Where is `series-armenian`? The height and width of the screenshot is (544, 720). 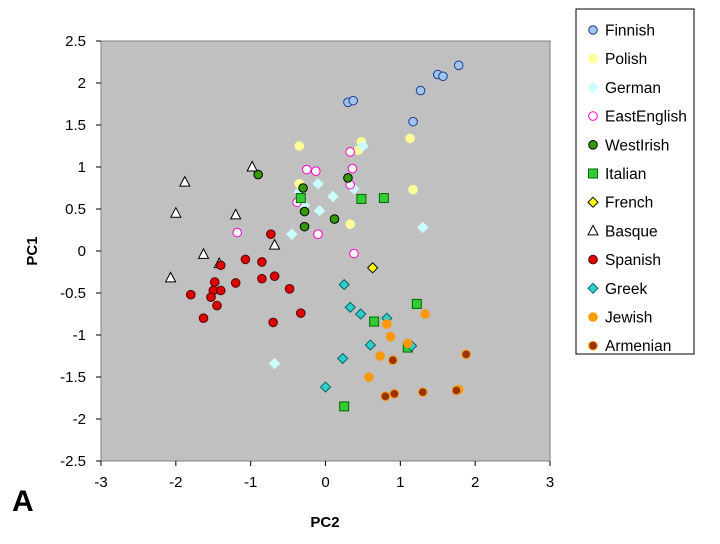 series-armenian is located at coordinates (425, 375).